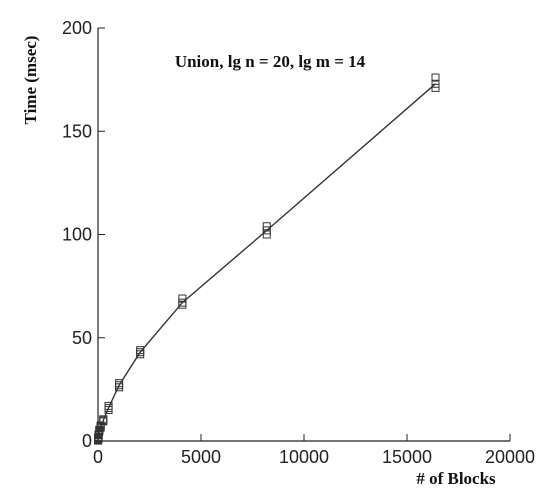 The width and height of the screenshot is (544, 491). What do you see at coordinates (77, 131) in the screenshot?
I see `y-tick-label: 150` at bounding box center [77, 131].